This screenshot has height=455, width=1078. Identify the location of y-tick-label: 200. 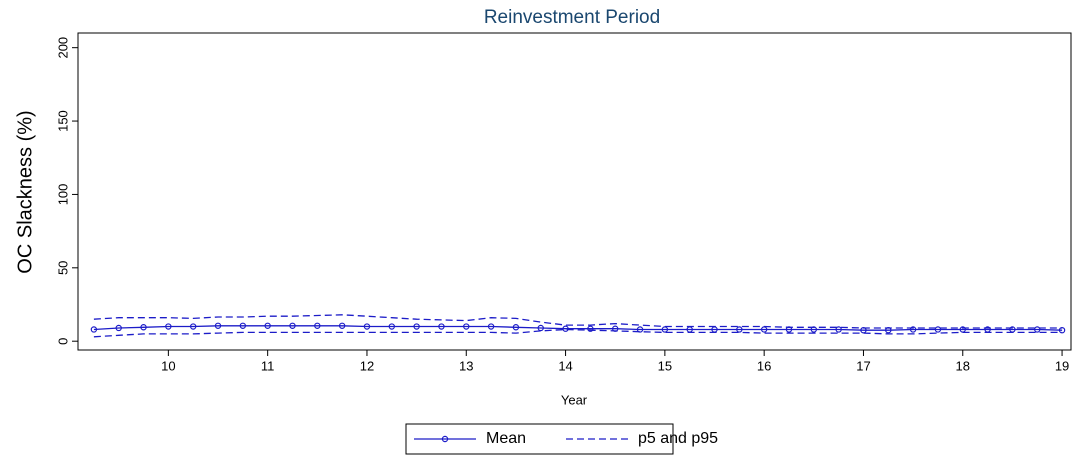
(62, 48).